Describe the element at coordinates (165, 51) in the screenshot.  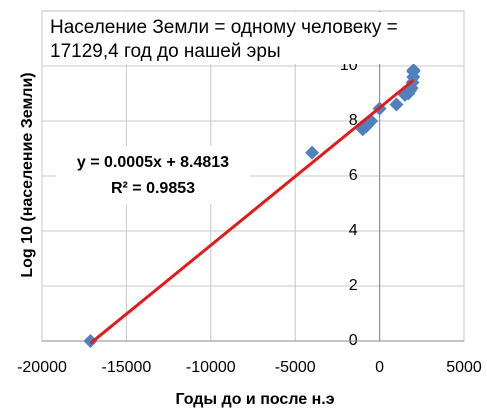
I see `chart-title: 17129,4 год до нашей эры` at that location.